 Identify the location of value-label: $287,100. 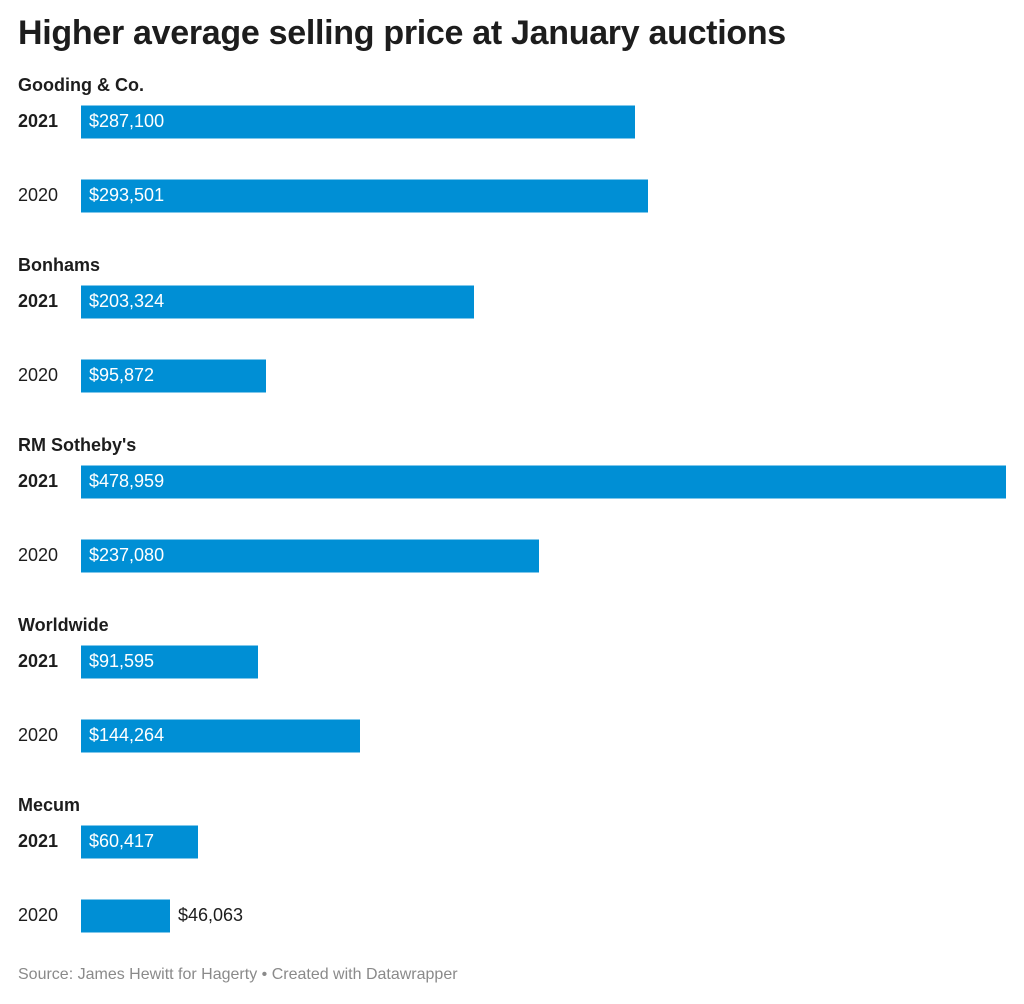
(126, 121).